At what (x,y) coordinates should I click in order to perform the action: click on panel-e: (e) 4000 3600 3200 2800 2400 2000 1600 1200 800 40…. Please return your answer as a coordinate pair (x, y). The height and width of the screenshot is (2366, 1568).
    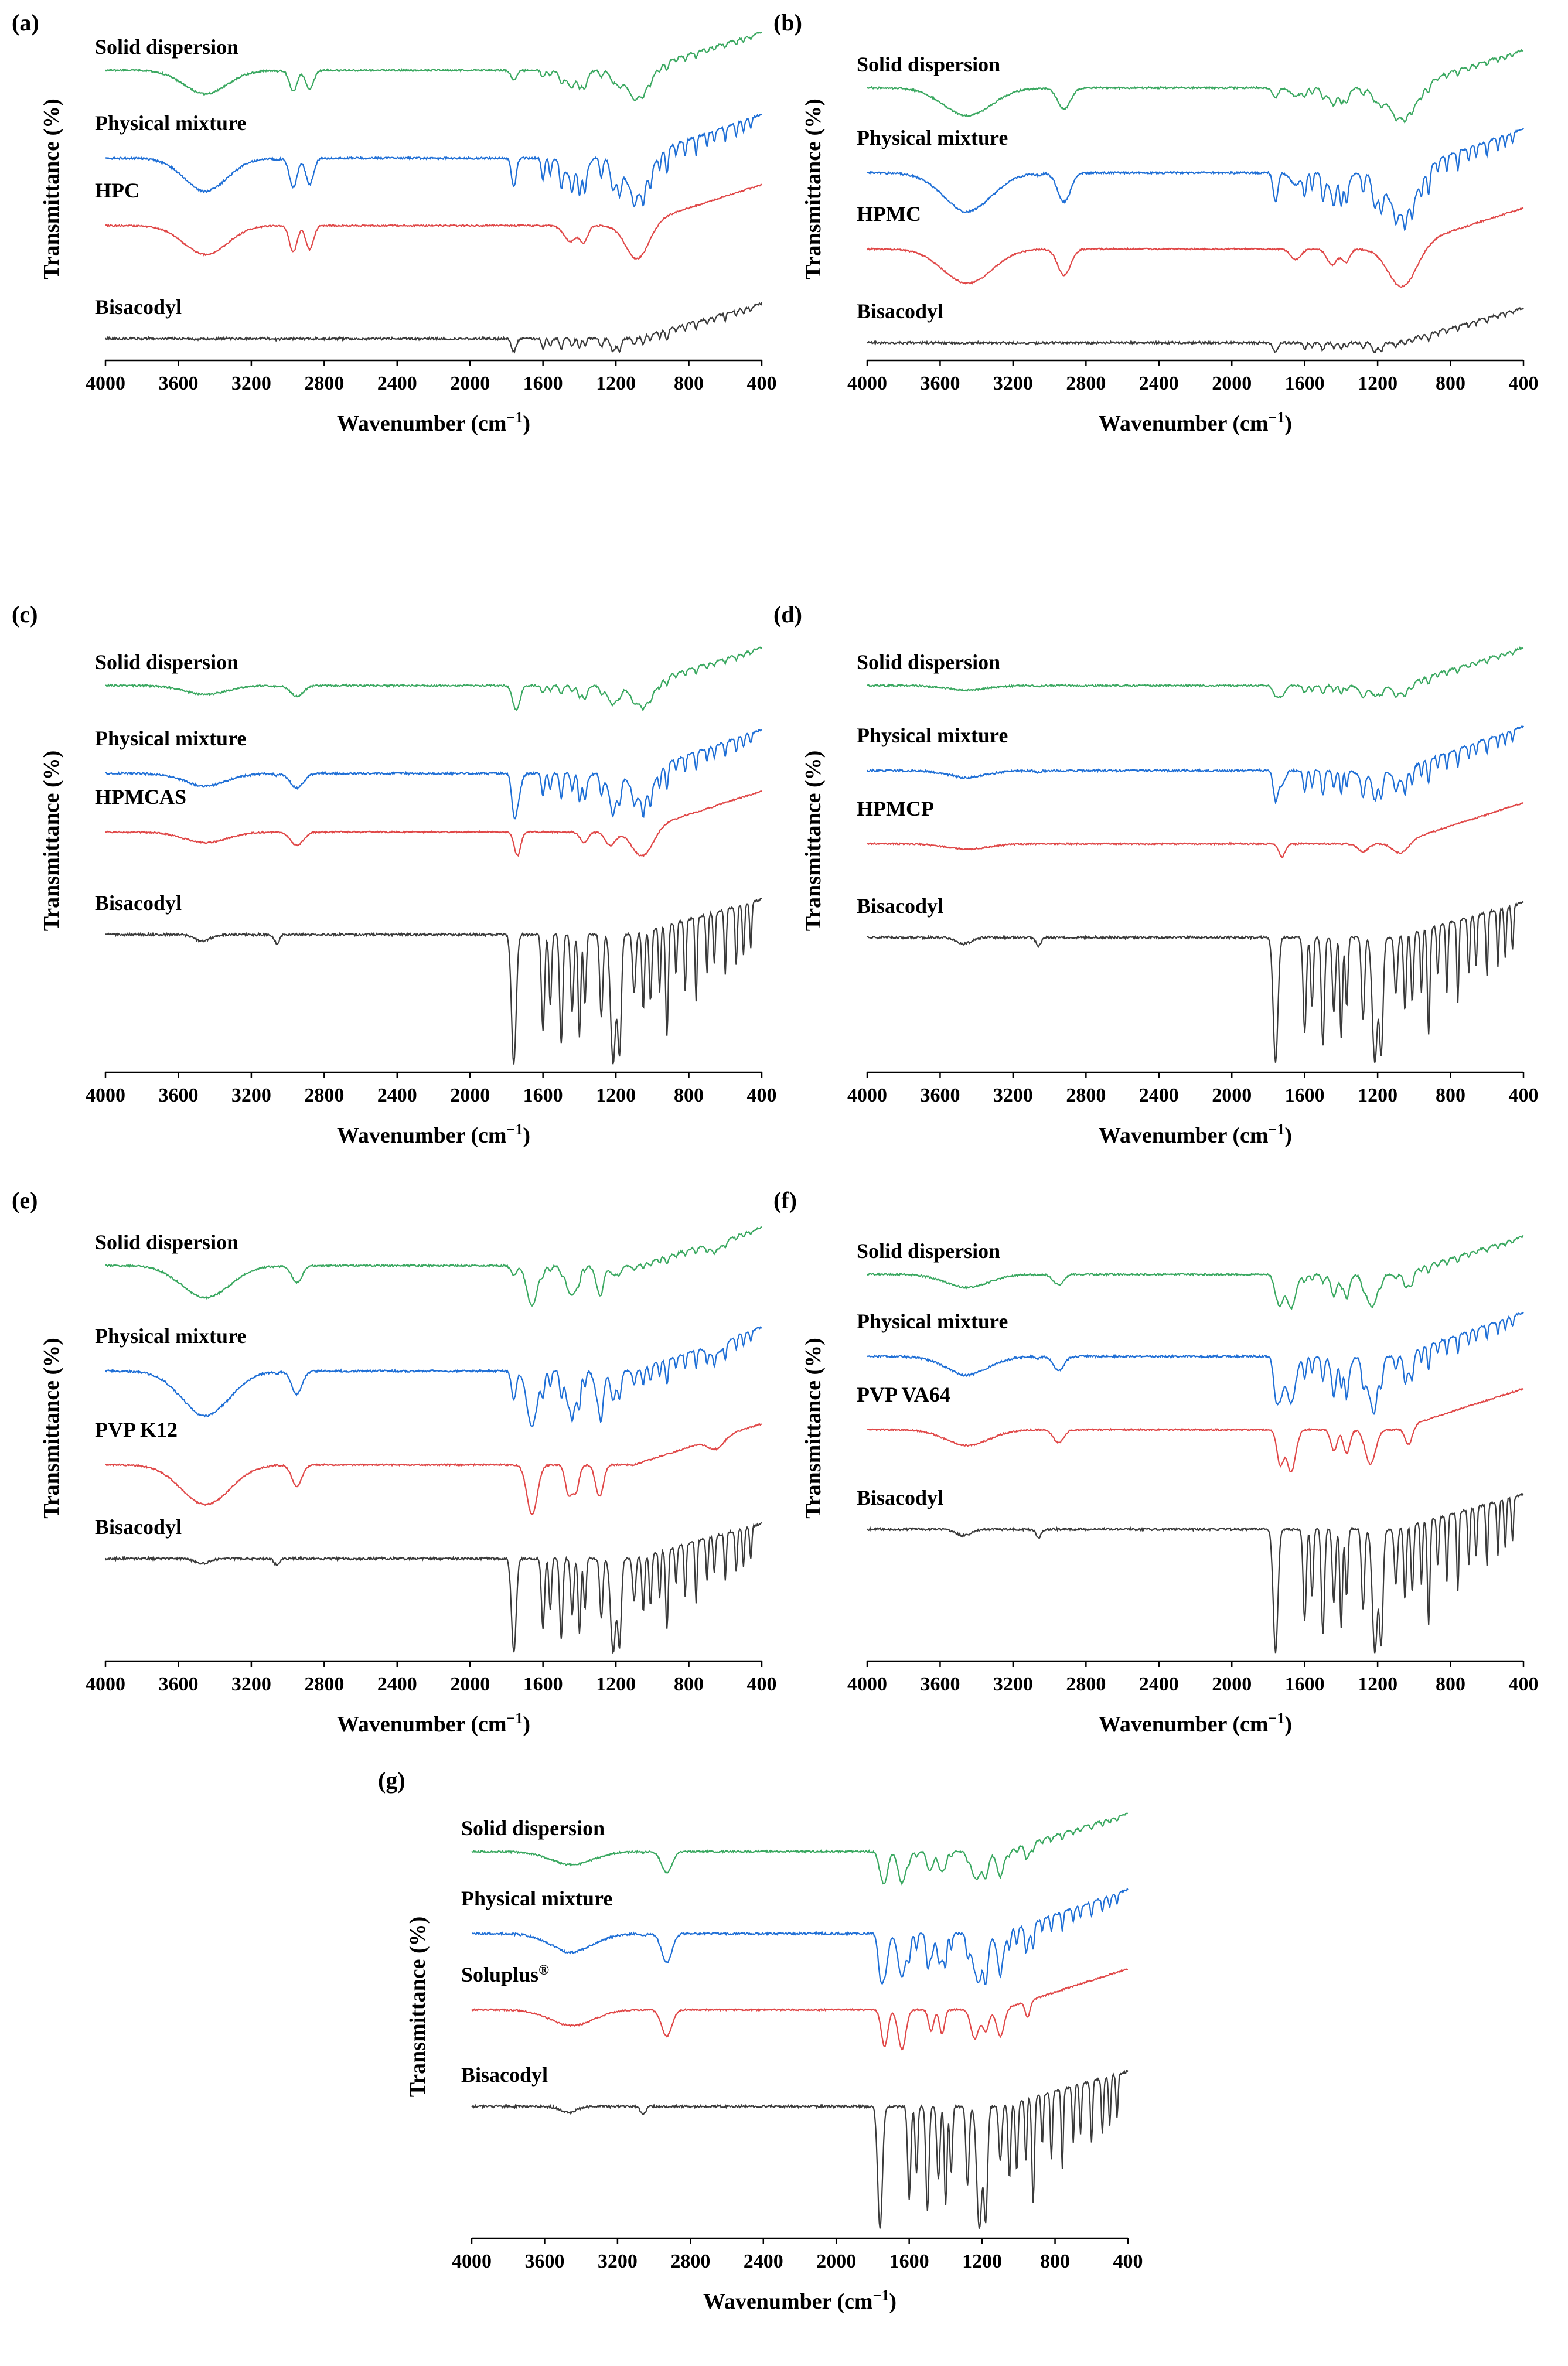
    Looking at the image, I should click on (394, 1462).